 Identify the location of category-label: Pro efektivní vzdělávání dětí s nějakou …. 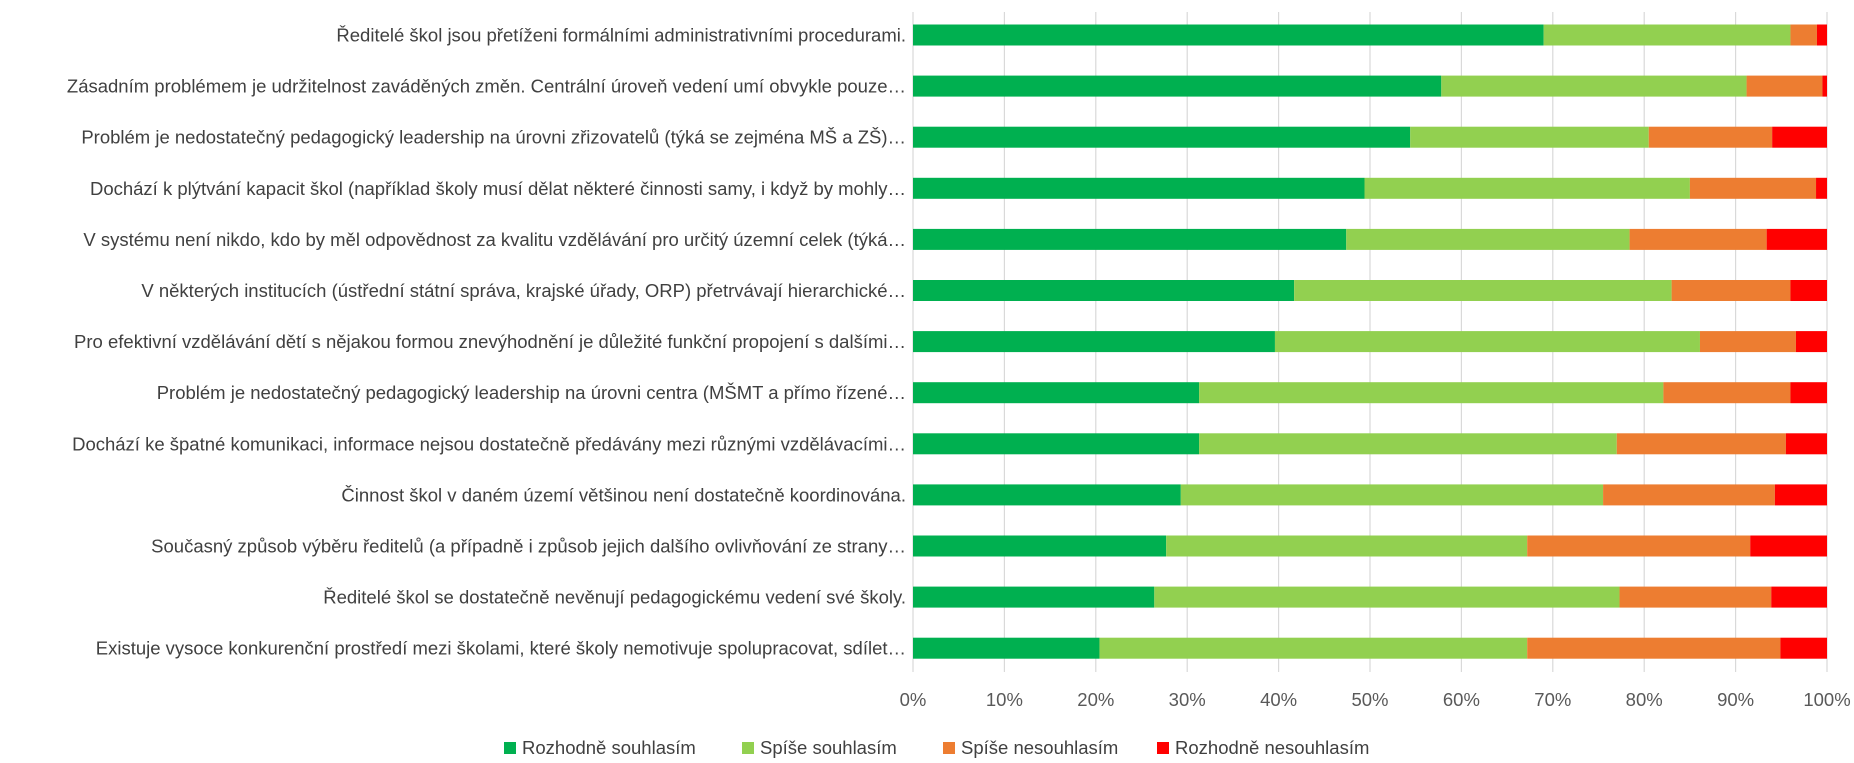
(490, 341).